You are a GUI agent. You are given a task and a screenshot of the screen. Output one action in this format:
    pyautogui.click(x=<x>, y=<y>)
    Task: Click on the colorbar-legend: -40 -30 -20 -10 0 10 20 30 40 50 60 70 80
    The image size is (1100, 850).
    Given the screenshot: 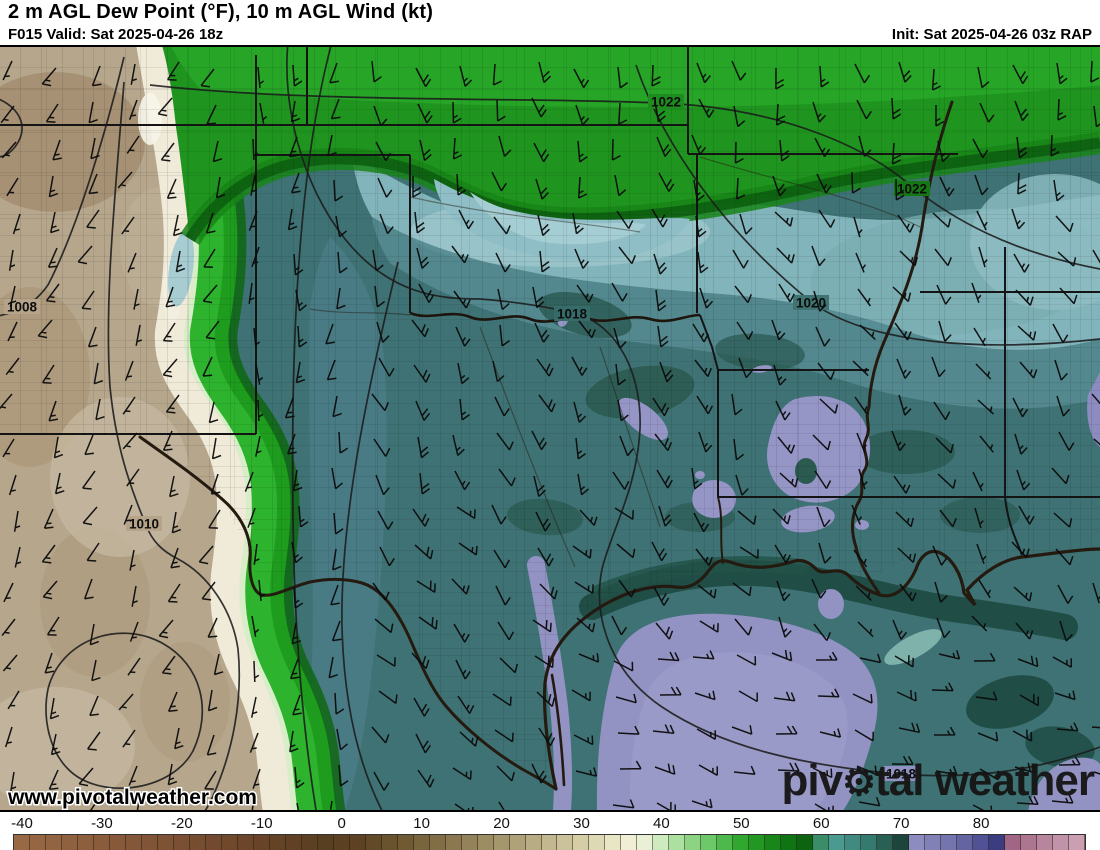 What is the action you would take?
    pyautogui.click(x=550, y=831)
    